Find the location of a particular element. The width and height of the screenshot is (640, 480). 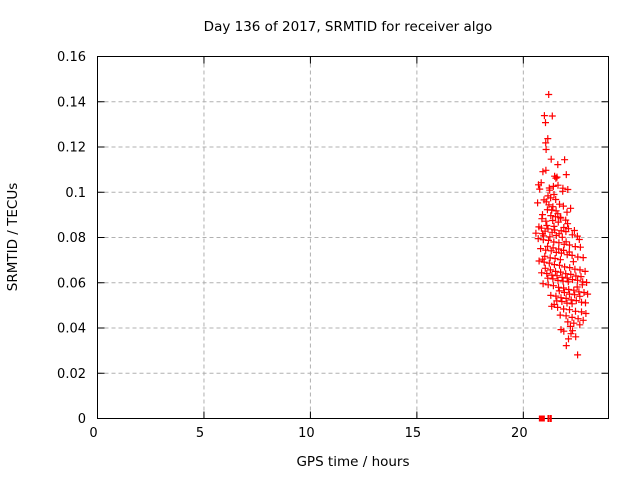

y-tick-labels: 0 0.02 0.04 0.06 0.08 0.1 0.12 0.14 0.16 is located at coordinates (71, 238).